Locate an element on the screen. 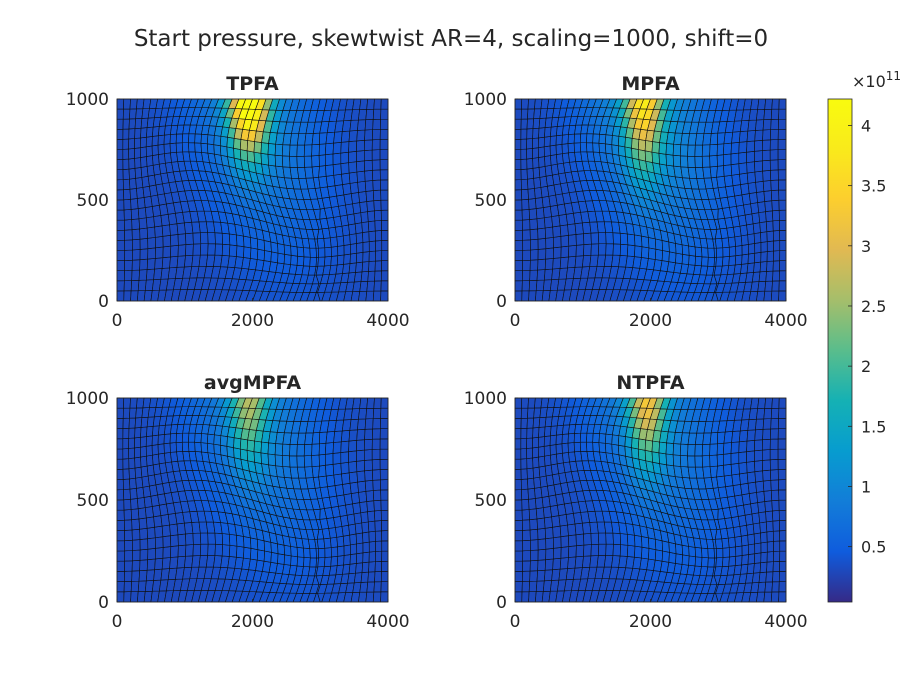 The height and width of the screenshot is (677, 903). y-tick-label: 1000 is located at coordinates (87, 399).